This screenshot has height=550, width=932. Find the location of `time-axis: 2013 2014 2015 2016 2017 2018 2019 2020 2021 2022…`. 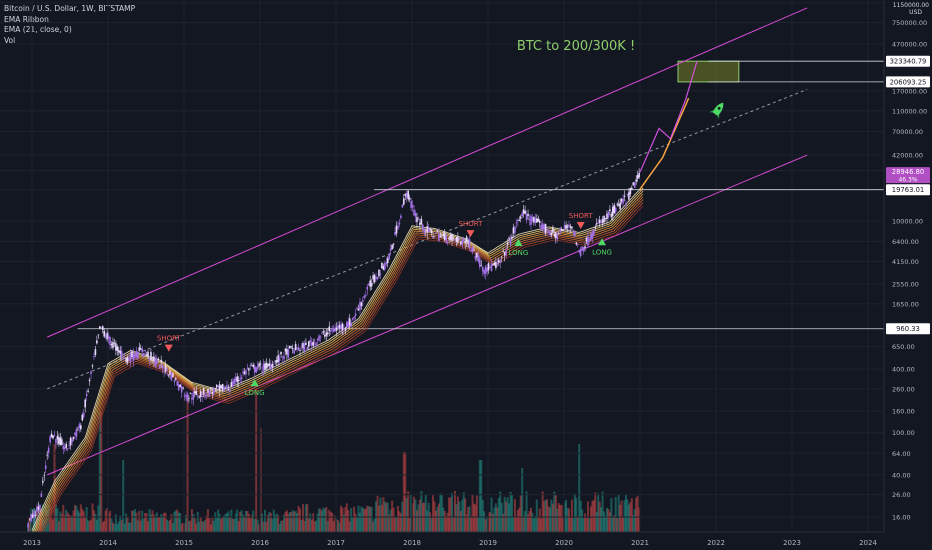

time-axis: 2013 2014 2015 2016 2017 2018 2019 2020 2021 2022… is located at coordinates (466, 540).